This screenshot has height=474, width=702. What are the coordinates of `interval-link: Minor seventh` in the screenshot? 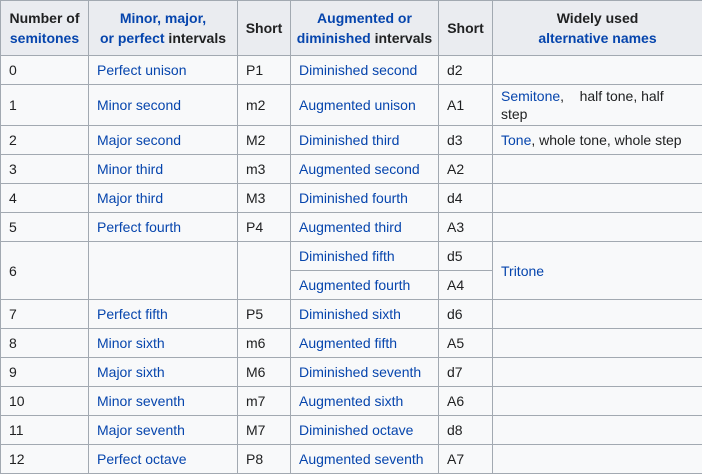 It's located at (141, 401).